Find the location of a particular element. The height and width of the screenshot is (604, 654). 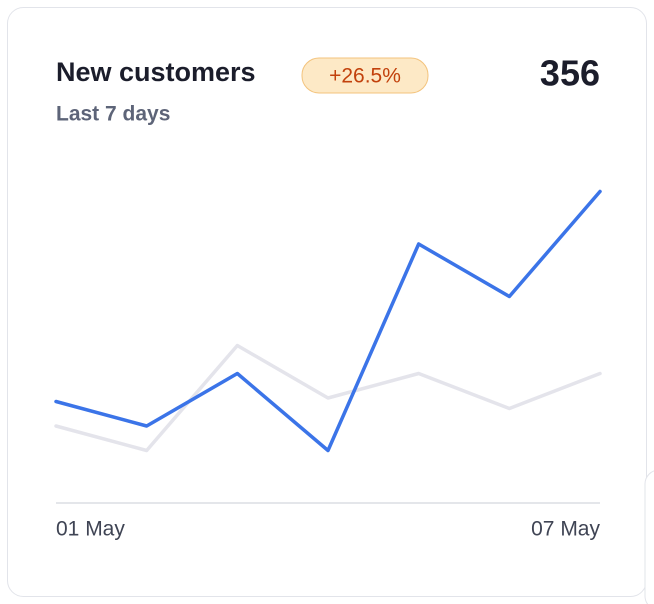

next-card-edge is located at coordinates (649, 537).